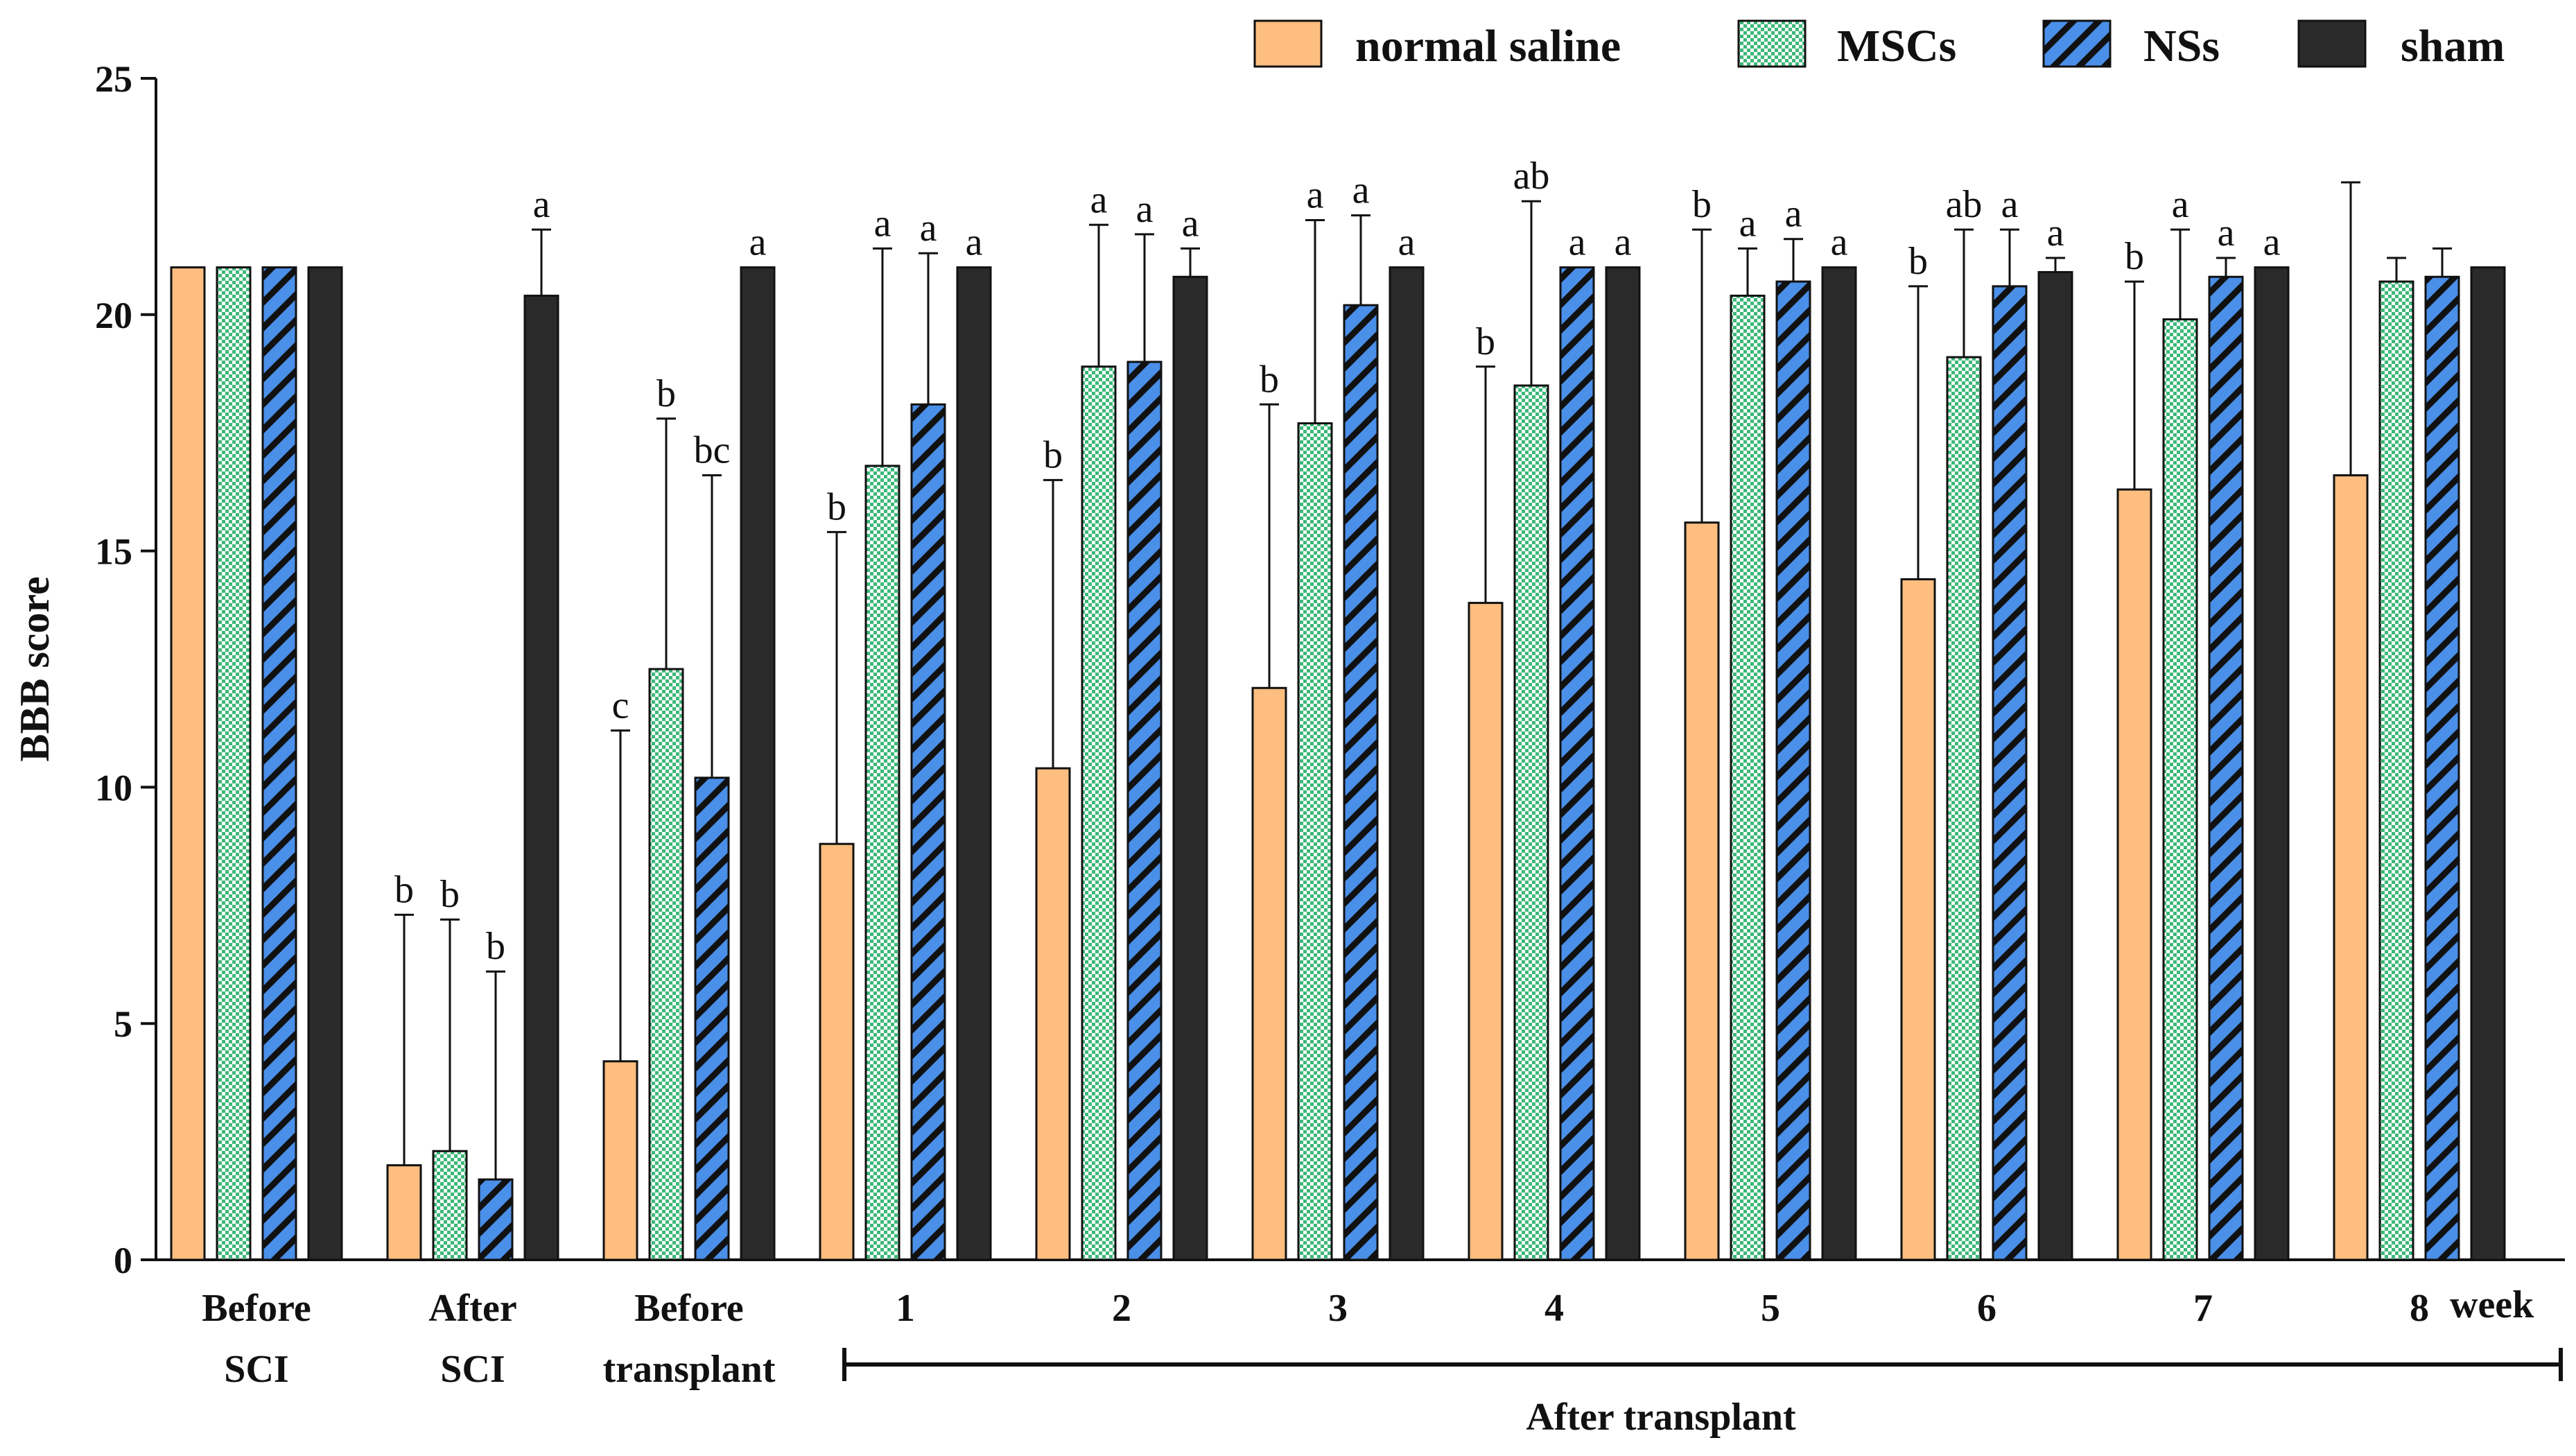 The width and height of the screenshot is (2576, 1456). I want to click on x-category-label: 5, so click(1770, 1308).